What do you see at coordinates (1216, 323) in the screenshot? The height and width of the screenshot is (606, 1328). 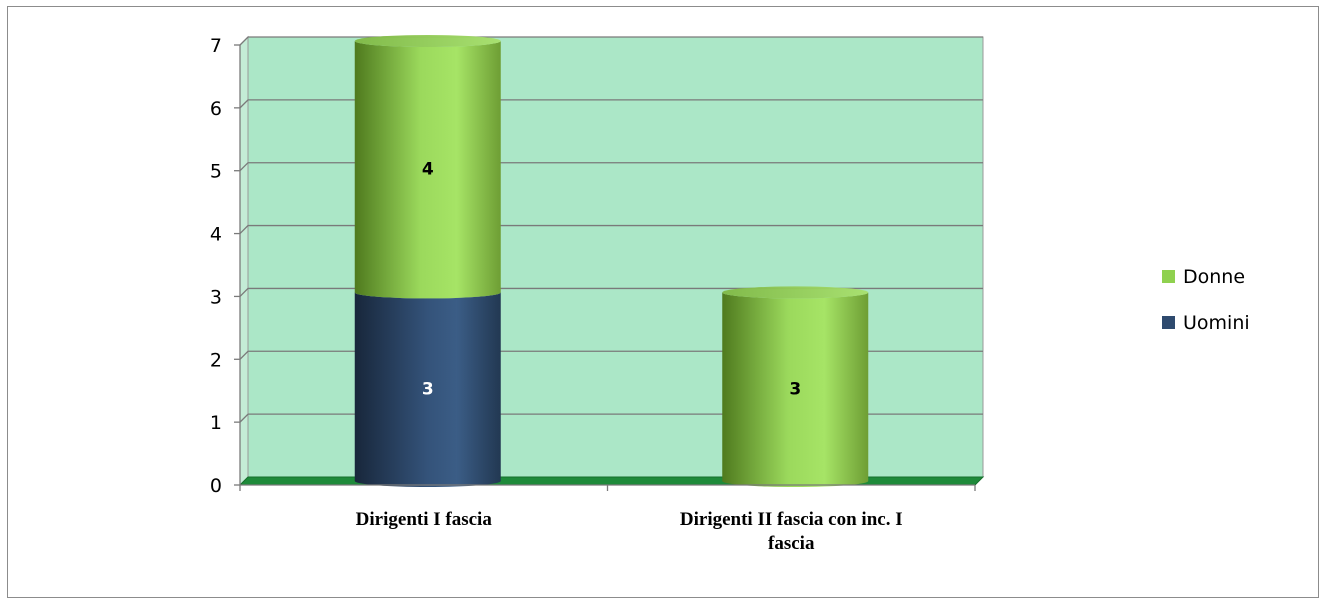 I see `legend-label-uomini: Uomini` at bounding box center [1216, 323].